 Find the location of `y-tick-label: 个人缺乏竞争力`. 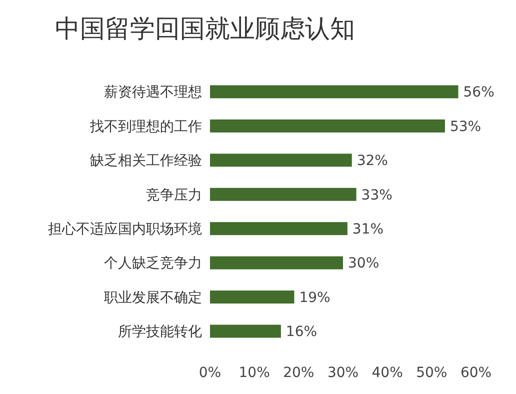

y-tick-label: 个人缺乏竞争力 is located at coordinates (153, 264).